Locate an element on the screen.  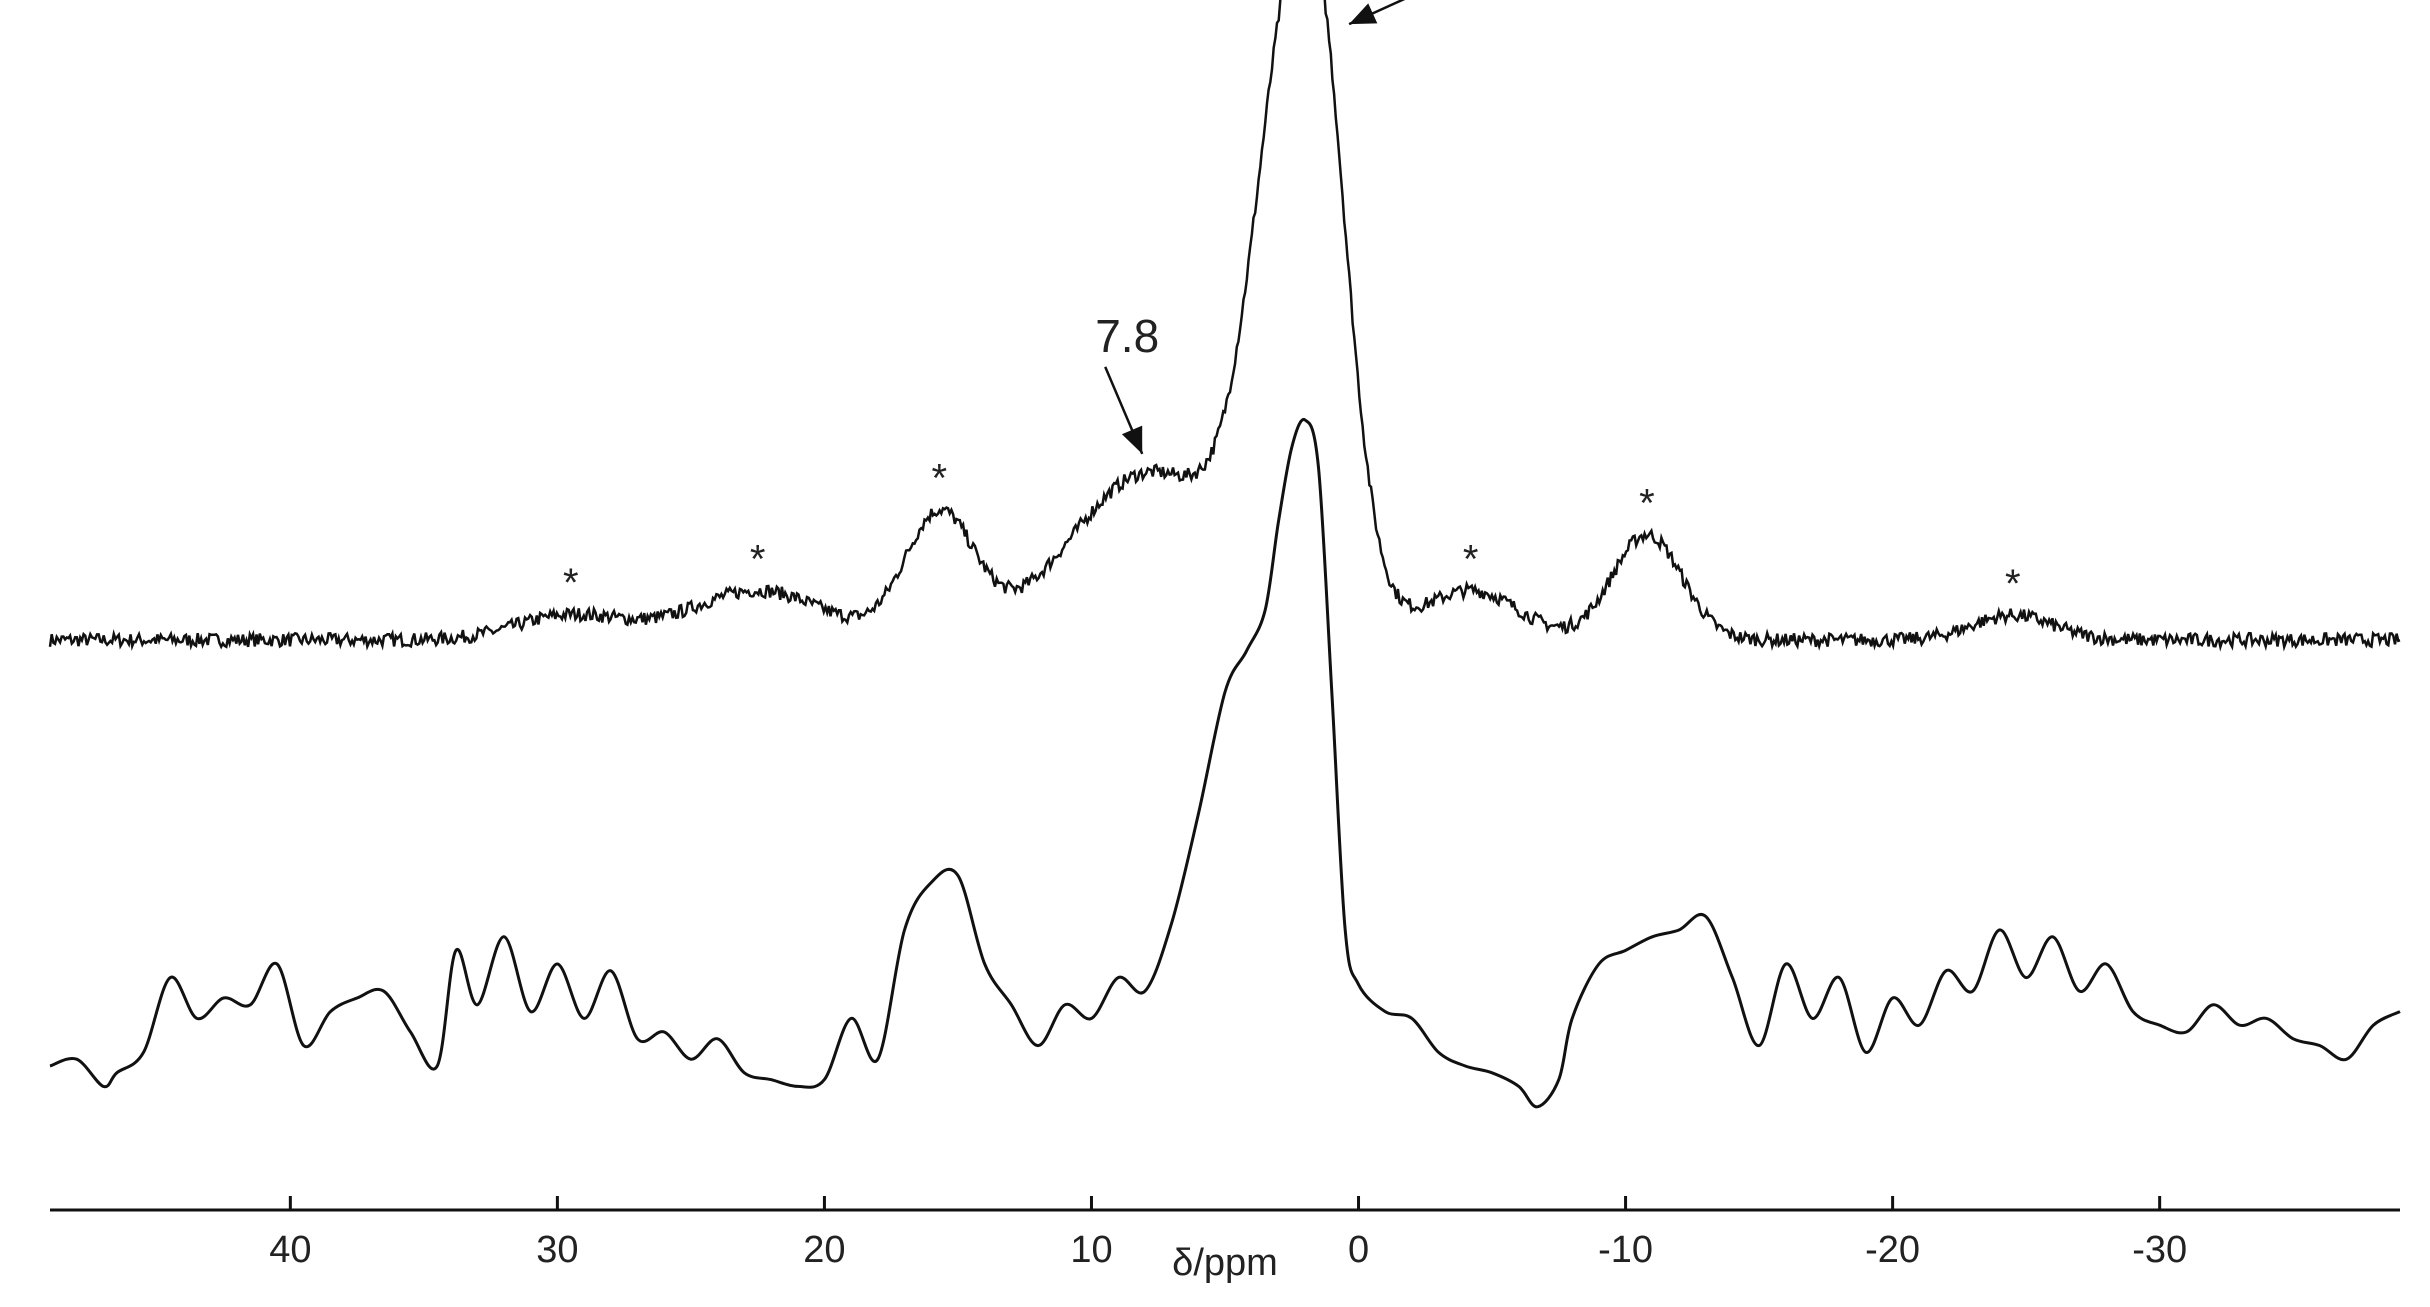
peak-annotation-label: 7.8 is located at coordinates (1127, 336).